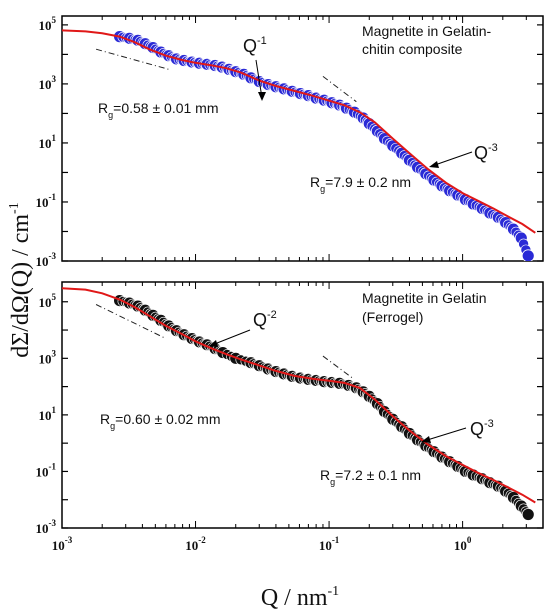 Image resolution: width=545 pixels, height=615 pixels. What do you see at coordinates (262, 41) in the screenshot?
I see `top-q-slope1-exp: -1` at bounding box center [262, 41].